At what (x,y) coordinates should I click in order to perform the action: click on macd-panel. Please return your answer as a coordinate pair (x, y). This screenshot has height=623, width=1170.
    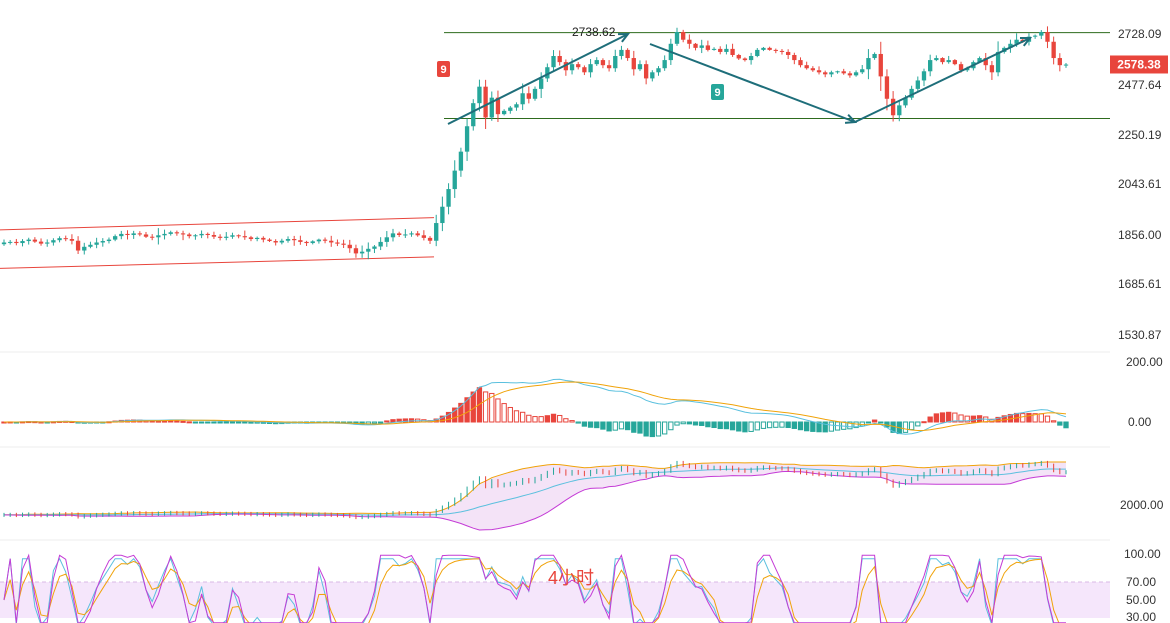
    Looking at the image, I should click on (535, 408).